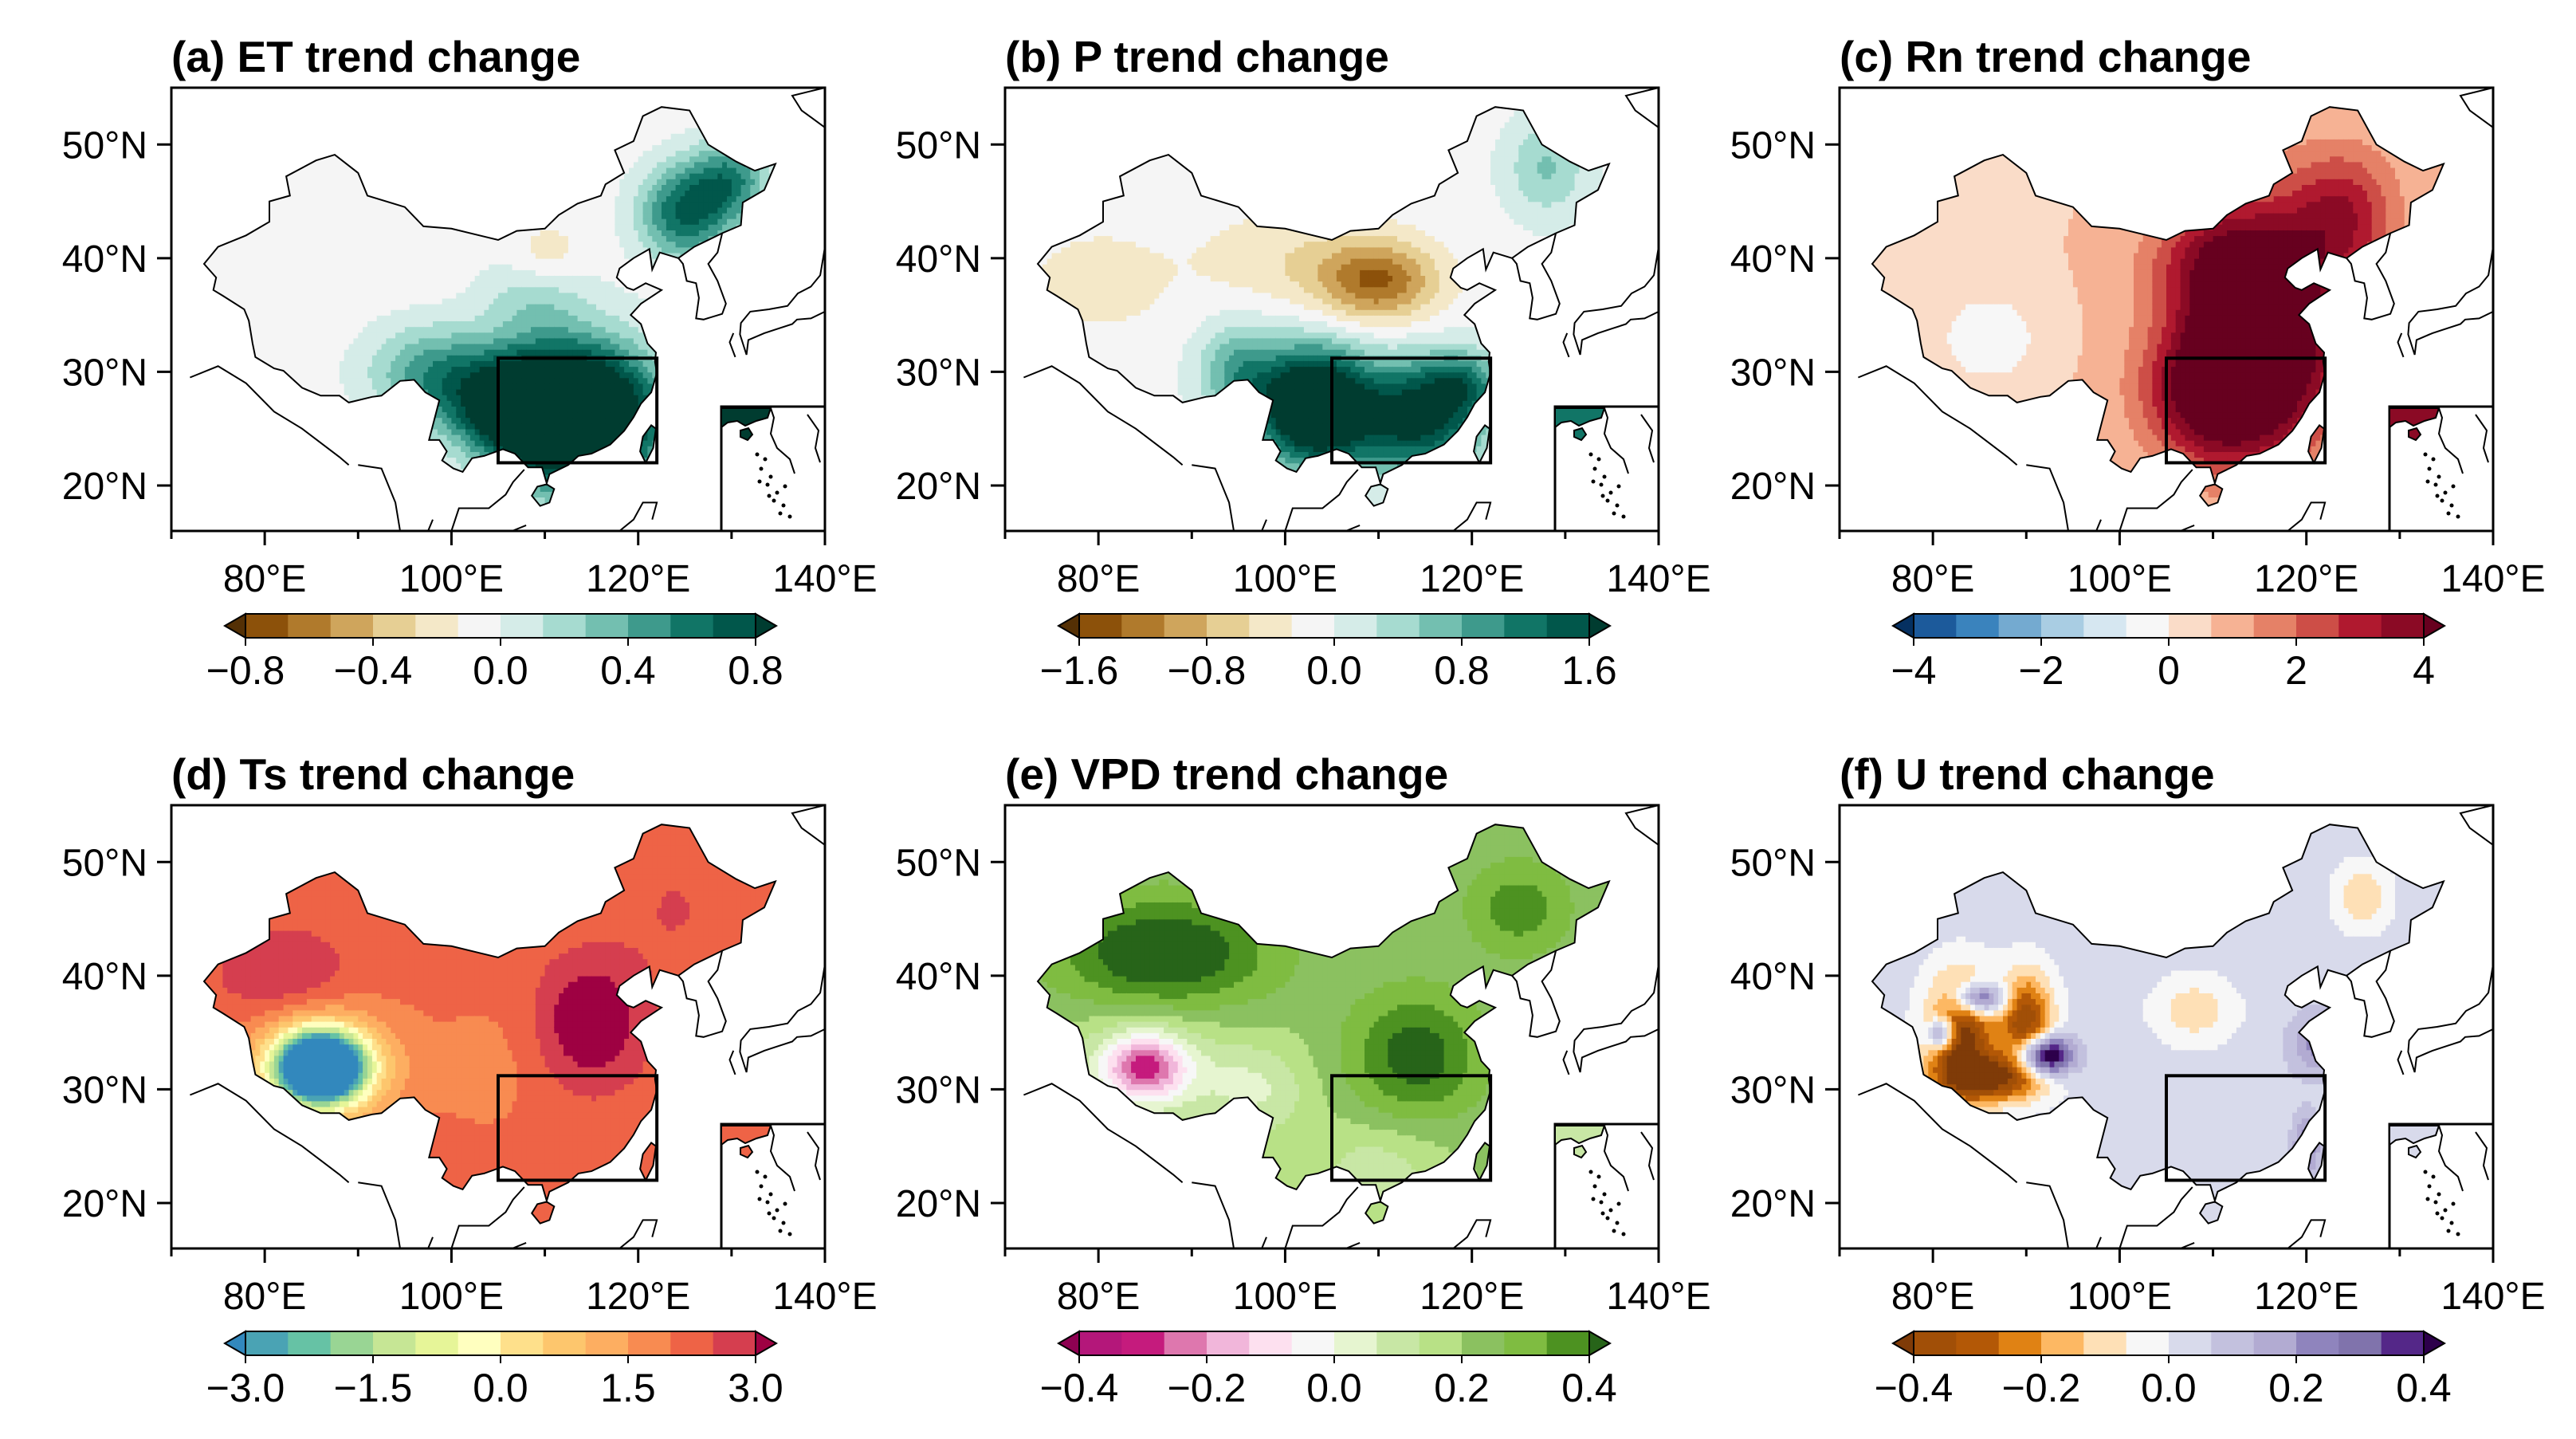 Image resolution: width=2576 pixels, height=1439 pixels. What do you see at coordinates (1079, 1388) in the screenshot?
I see `colorbar-tick-label: −0.4` at bounding box center [1079, 1388].